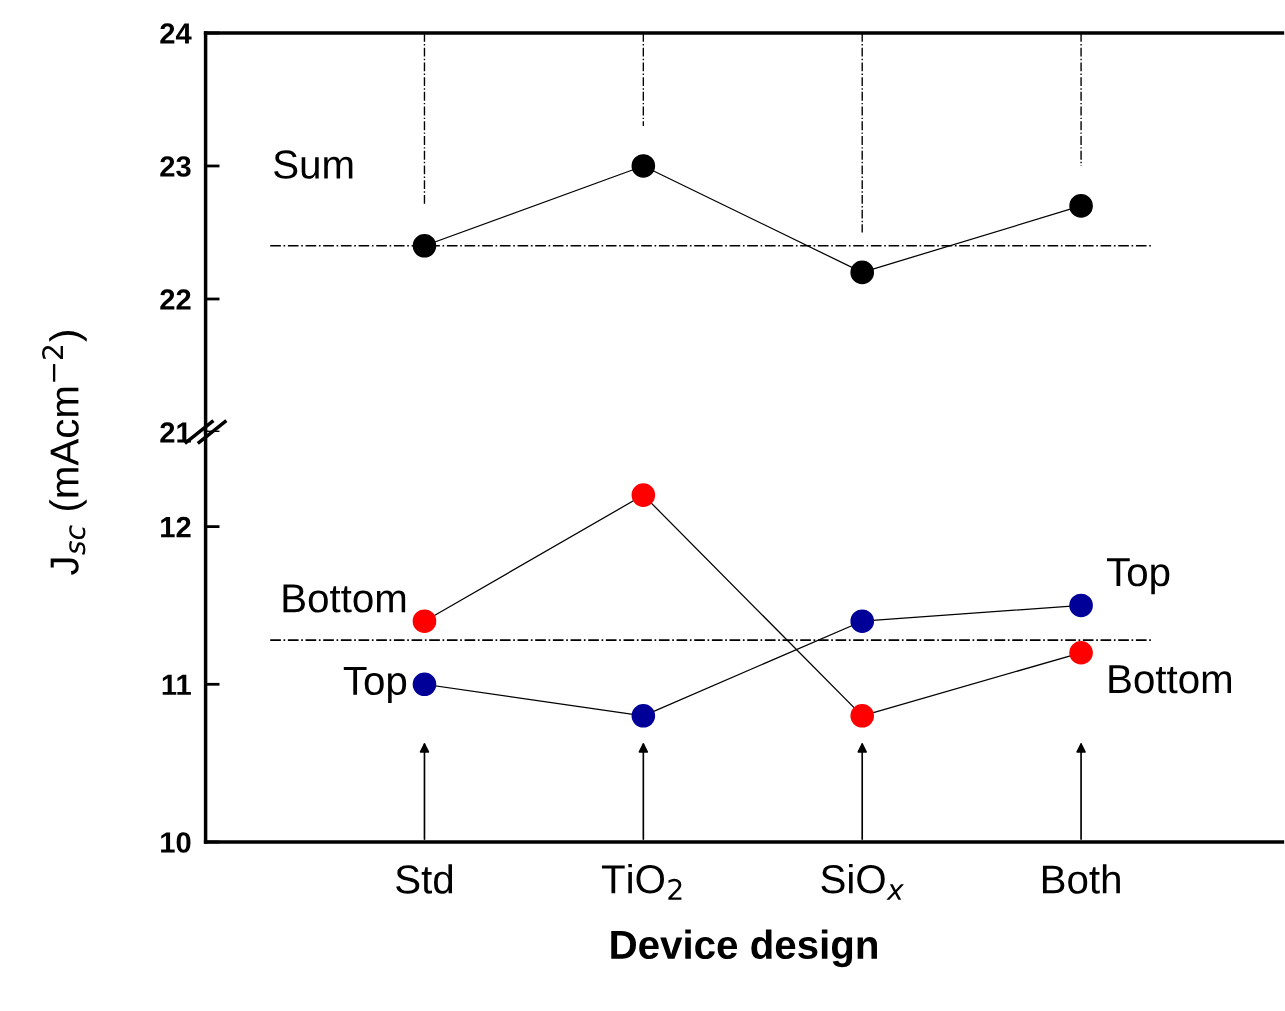 This screenshot has width=1285, height=1011. What do you see at coordinates (424, 879) in the screenshot?
I see `x-tick-label: Std` at bounding box center [424, 879].